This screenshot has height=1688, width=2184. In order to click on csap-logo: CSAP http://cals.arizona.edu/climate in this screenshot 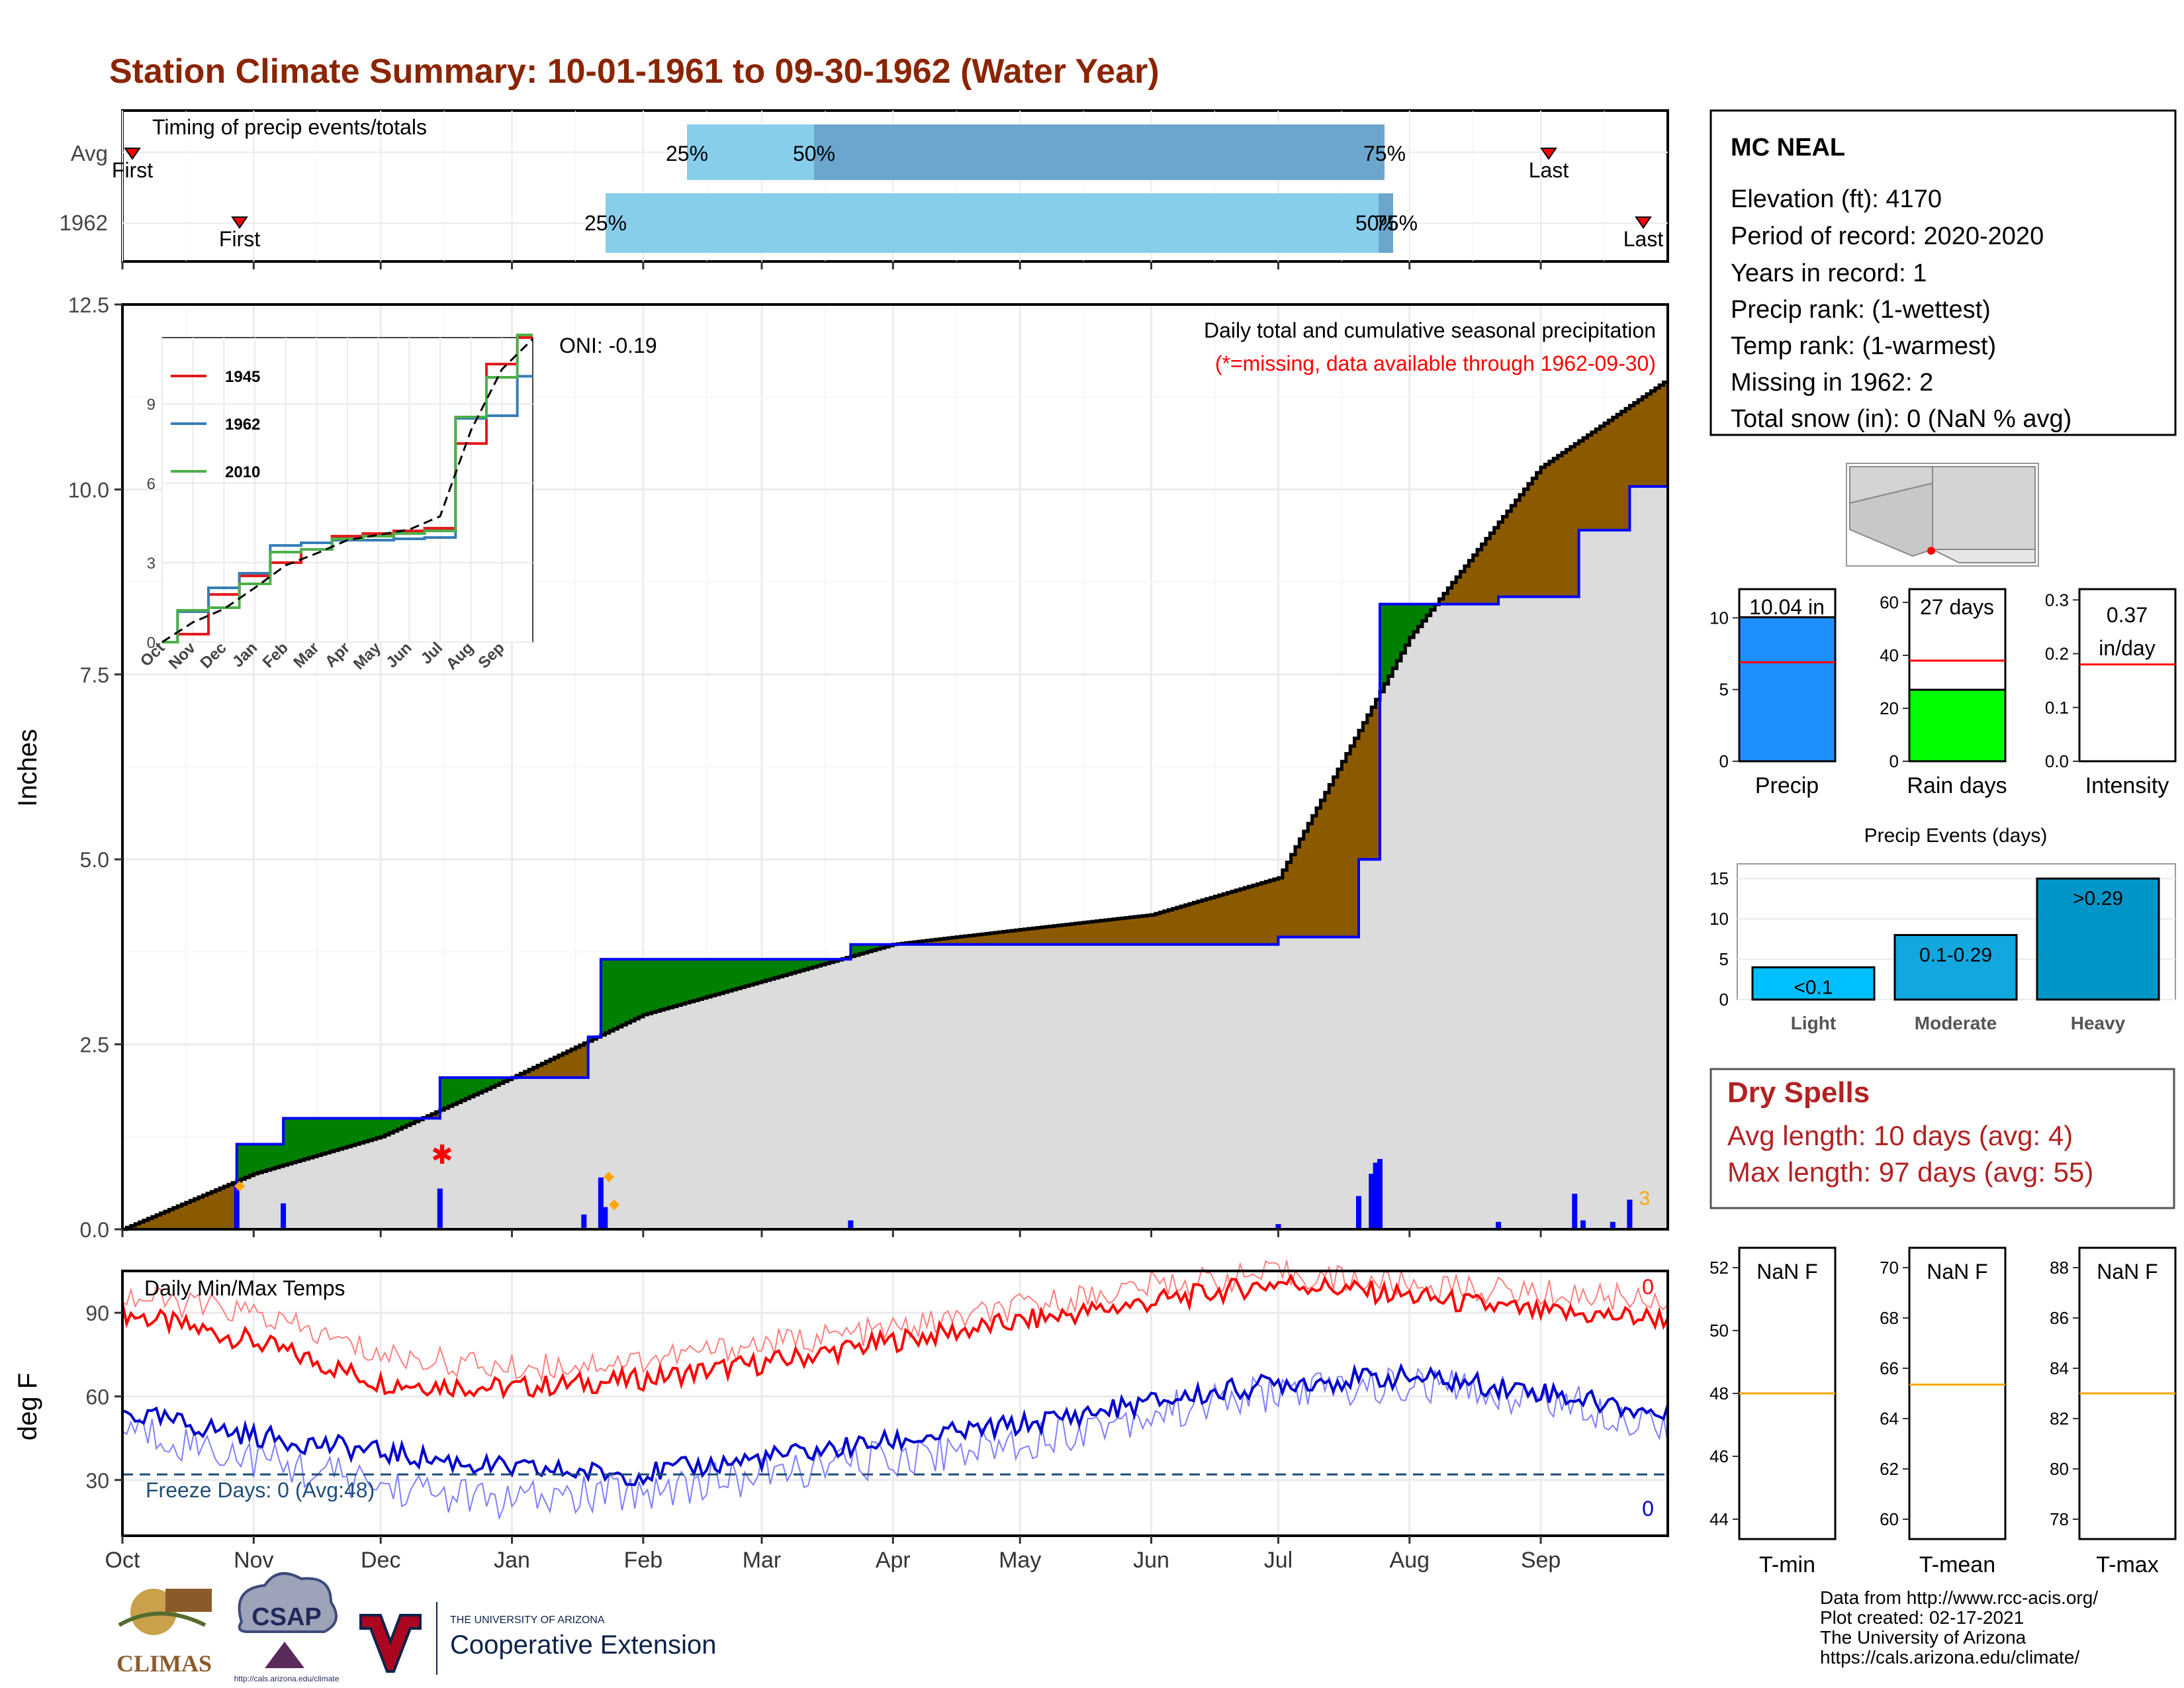, I will do `click(287, 1627)`.